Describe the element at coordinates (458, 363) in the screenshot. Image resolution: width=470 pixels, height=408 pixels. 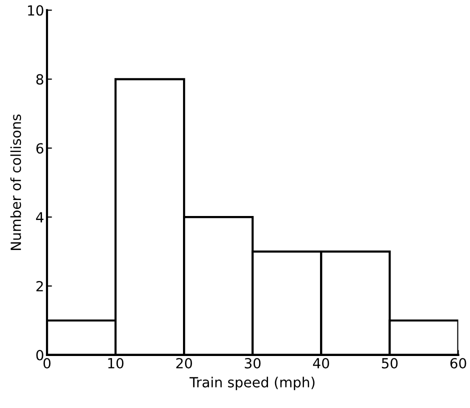
I see `x-tick-label: 60` at that location.